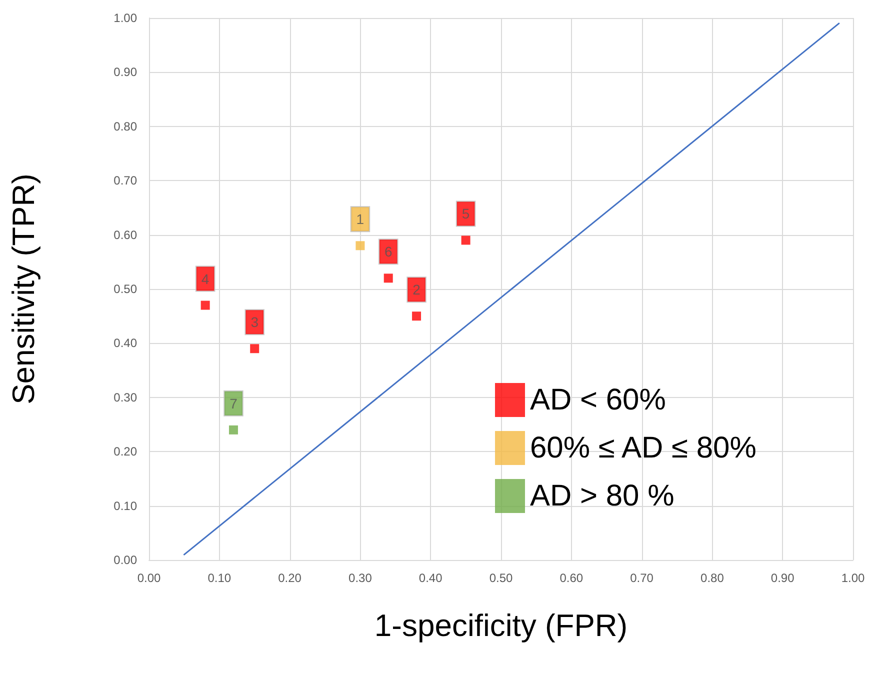 Image resolution: width=895 pixels, height=679 pixels. What do you see at coordinates (126, 343) in the screenshot?
I see `y-tick-label: 0.40` at bounding box center [126, 343].